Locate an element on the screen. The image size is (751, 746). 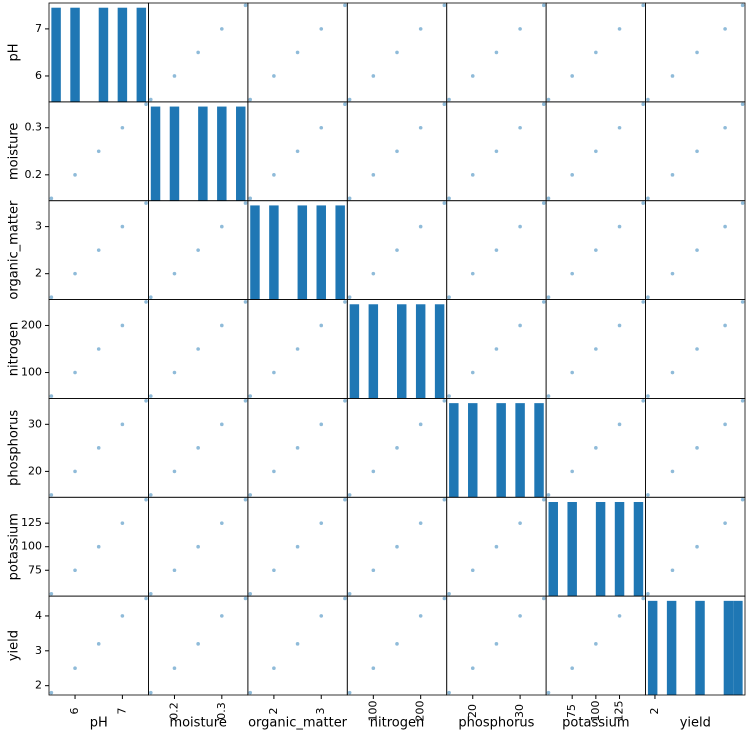
x-tick-label: 200 is located at coordinates (420, 711).